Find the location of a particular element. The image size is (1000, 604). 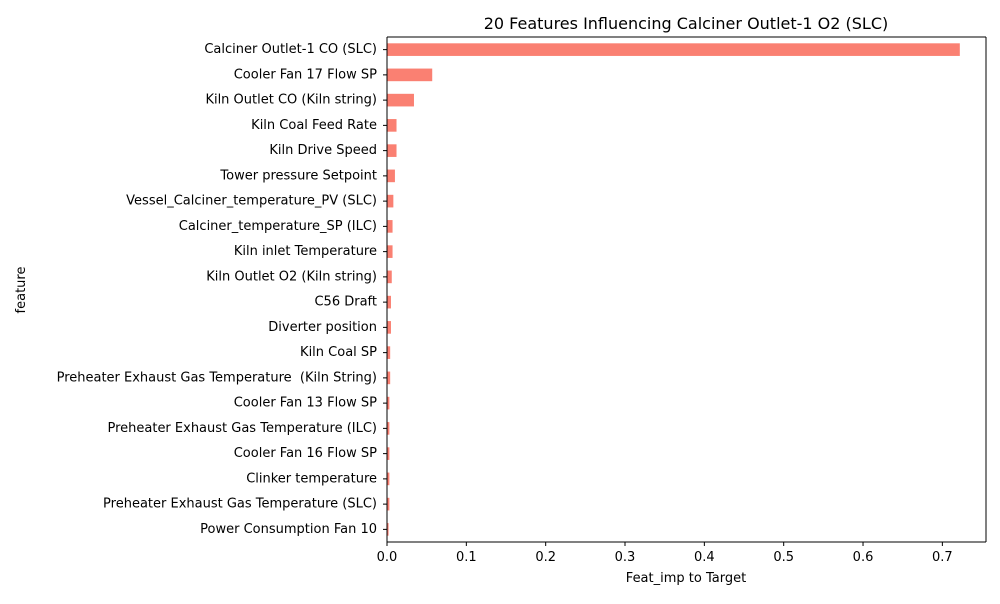

x-axis-label: Feat_imp to Target is located at coordinates (686, 578).